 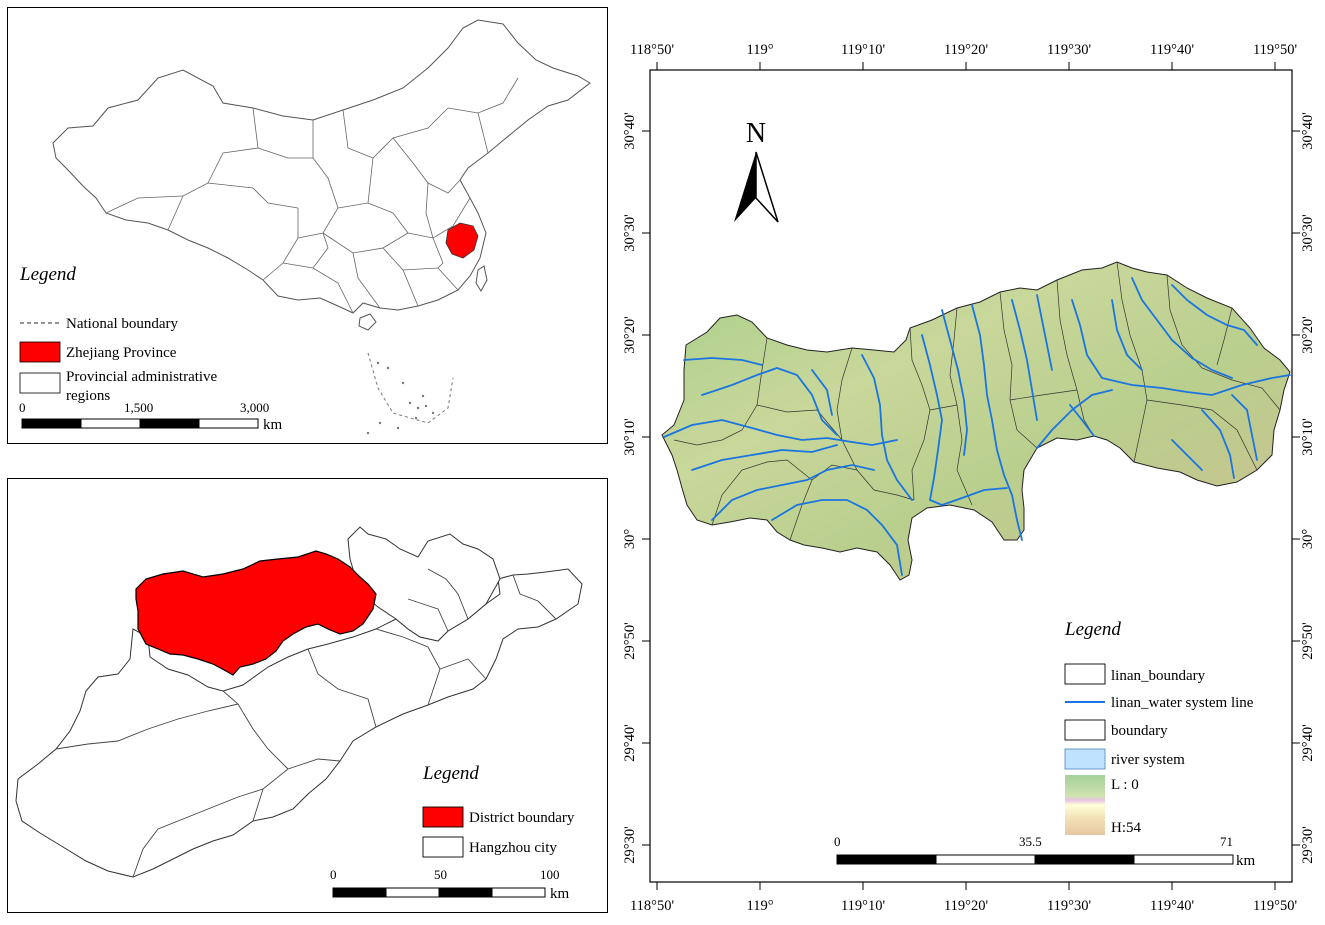 I want to click on city-scale-tick-2: 100, so click(x=550, y=874).